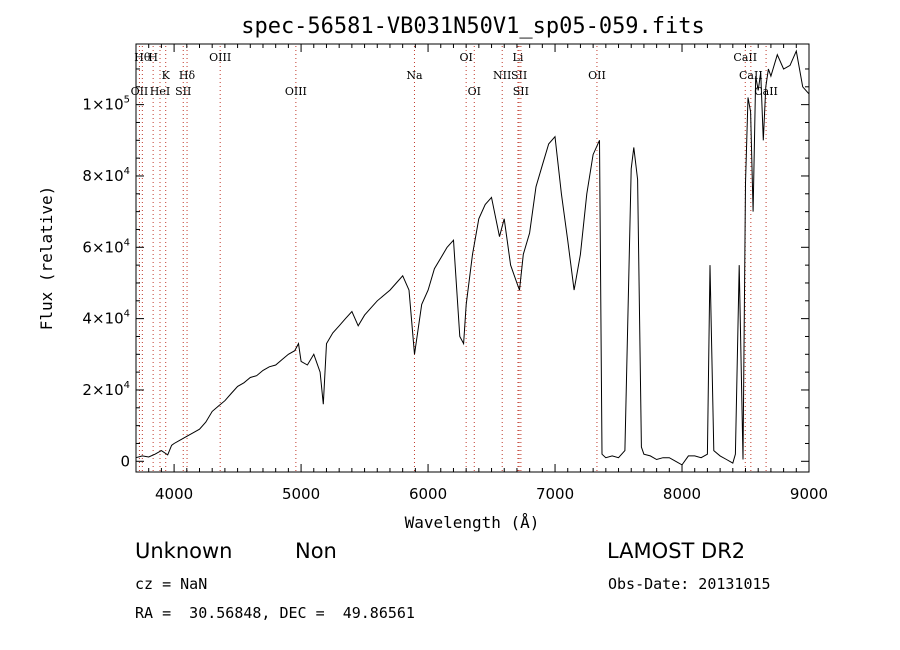 The height and width of the screenshot is (650, 900). Describe the element at coordinates (682, 494) in the screenshot. I see `x-tick-label-4: 8000` at that location.